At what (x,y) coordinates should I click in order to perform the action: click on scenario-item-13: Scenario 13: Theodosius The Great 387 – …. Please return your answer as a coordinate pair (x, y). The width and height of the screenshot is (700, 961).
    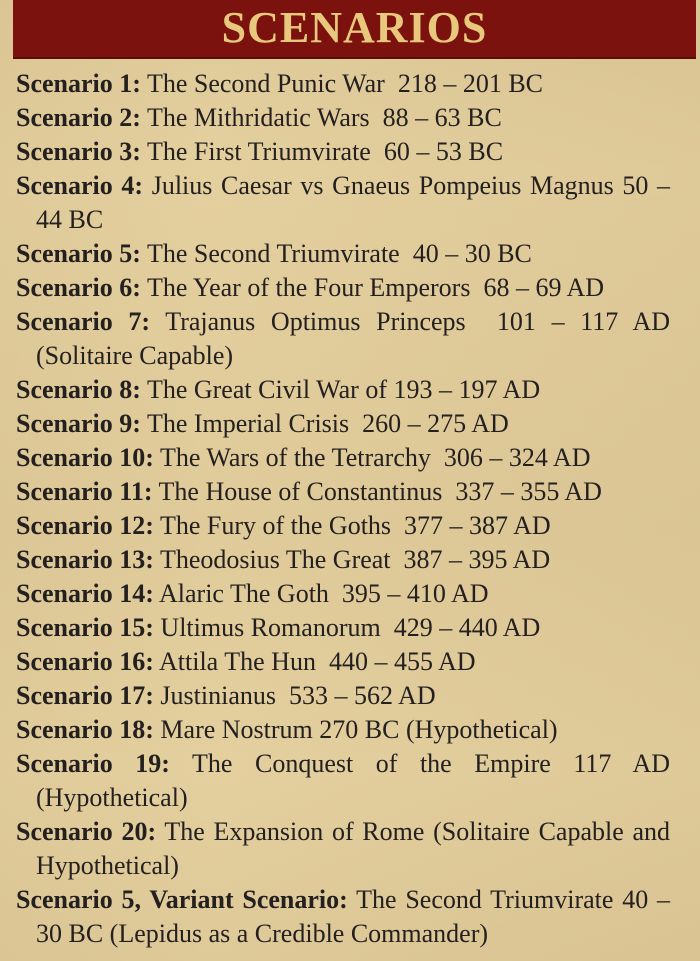
    Looking at the image, I should click on (343, 560).